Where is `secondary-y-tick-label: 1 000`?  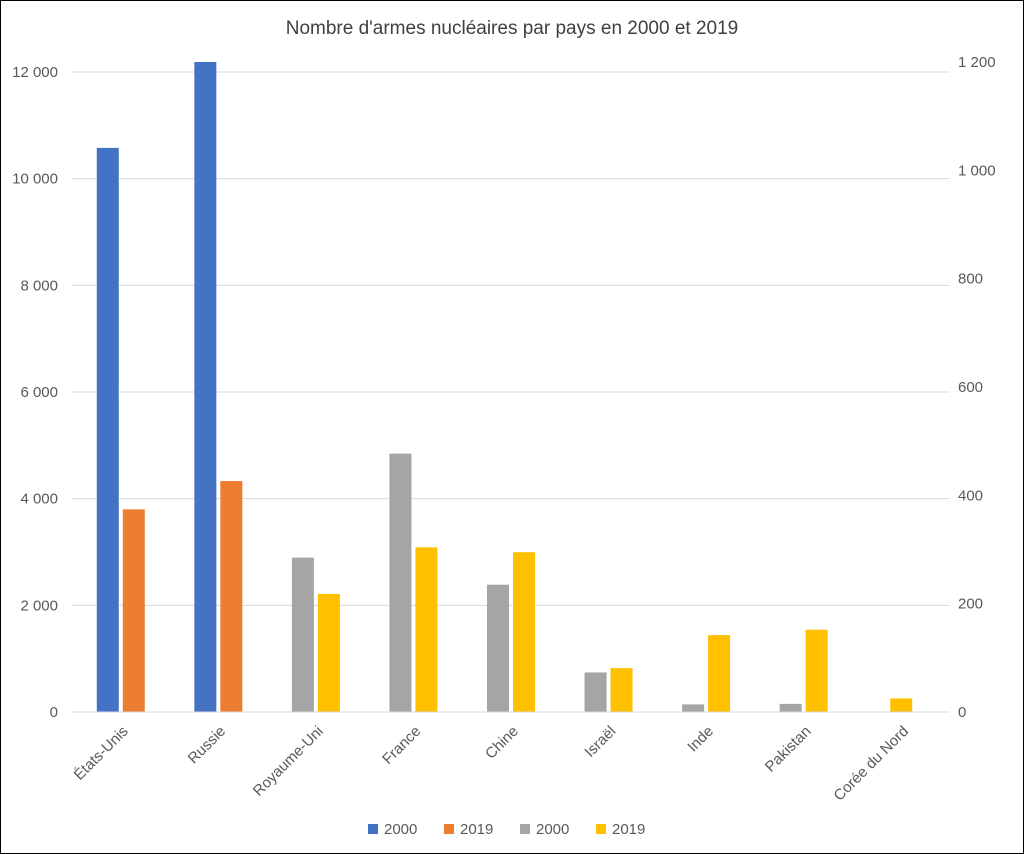 secondary-y-tick-label: 1 000 is located at coordinates (977, 170).